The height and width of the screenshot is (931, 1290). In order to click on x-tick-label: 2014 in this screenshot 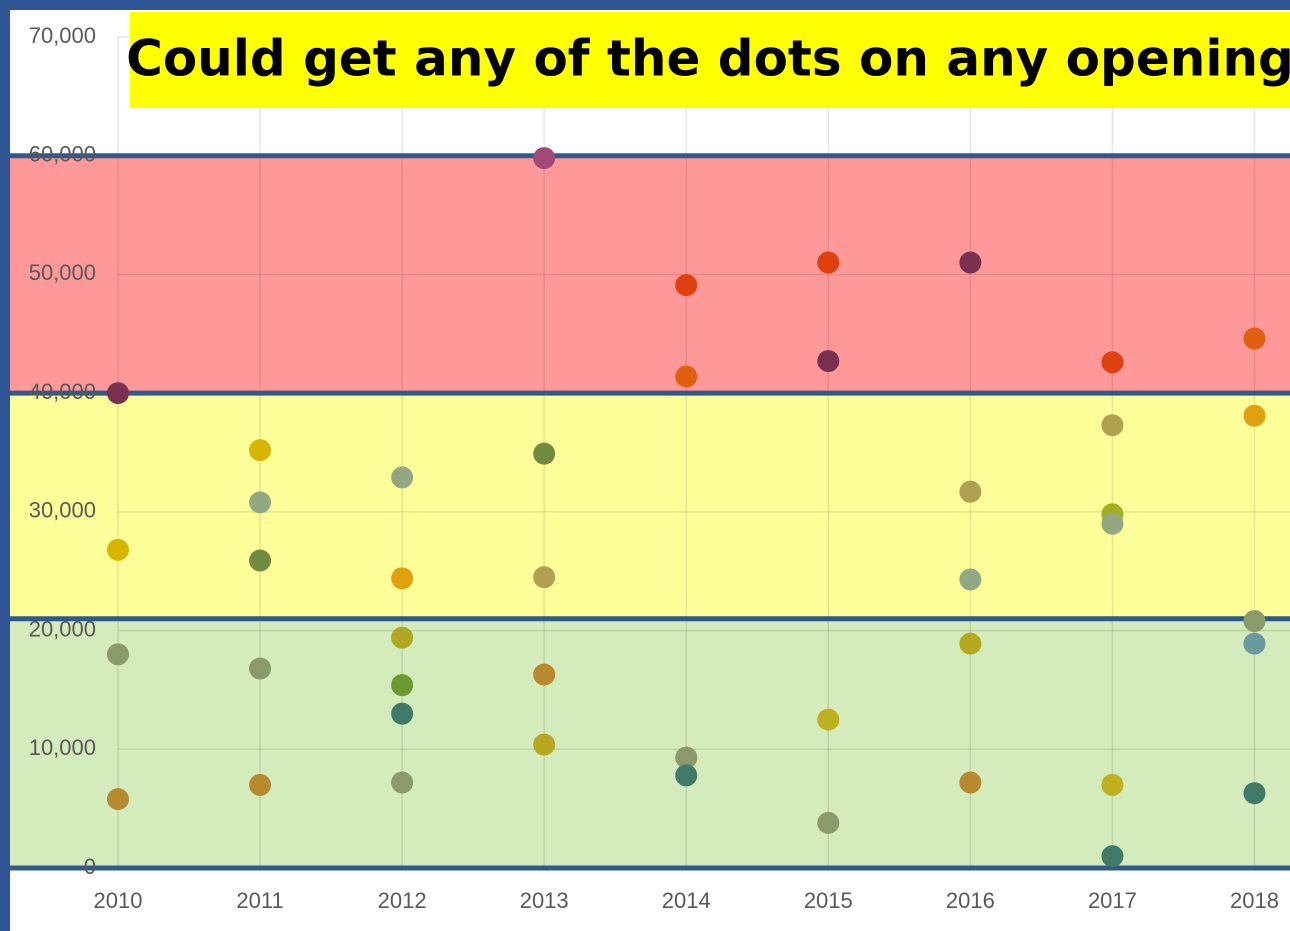, I will do `click(686, 900)`.